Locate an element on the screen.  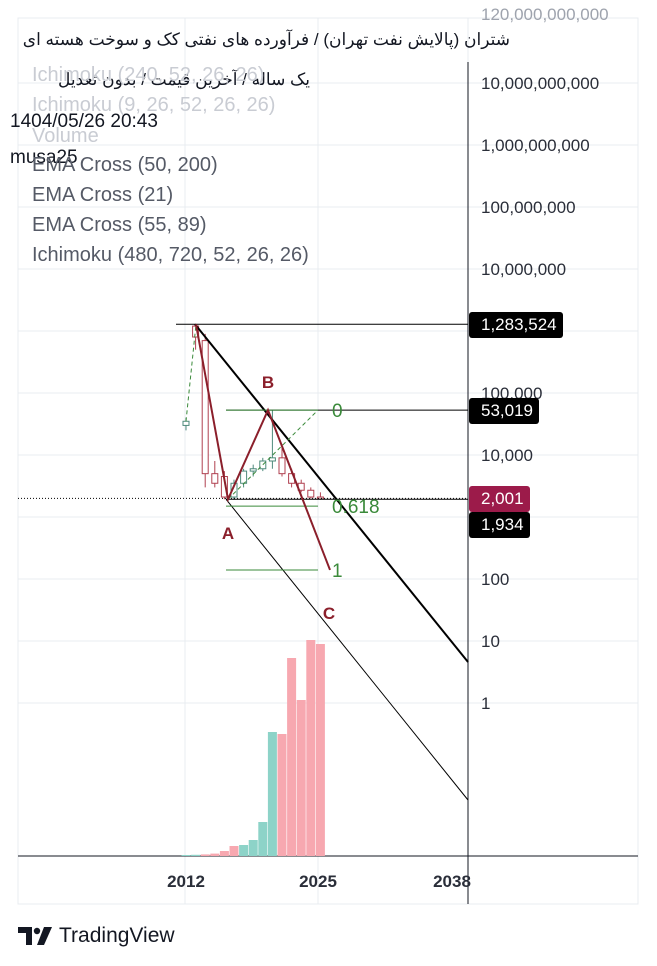
y-tick-label: 1,000,000,000 is located at coordinates (535, 145).